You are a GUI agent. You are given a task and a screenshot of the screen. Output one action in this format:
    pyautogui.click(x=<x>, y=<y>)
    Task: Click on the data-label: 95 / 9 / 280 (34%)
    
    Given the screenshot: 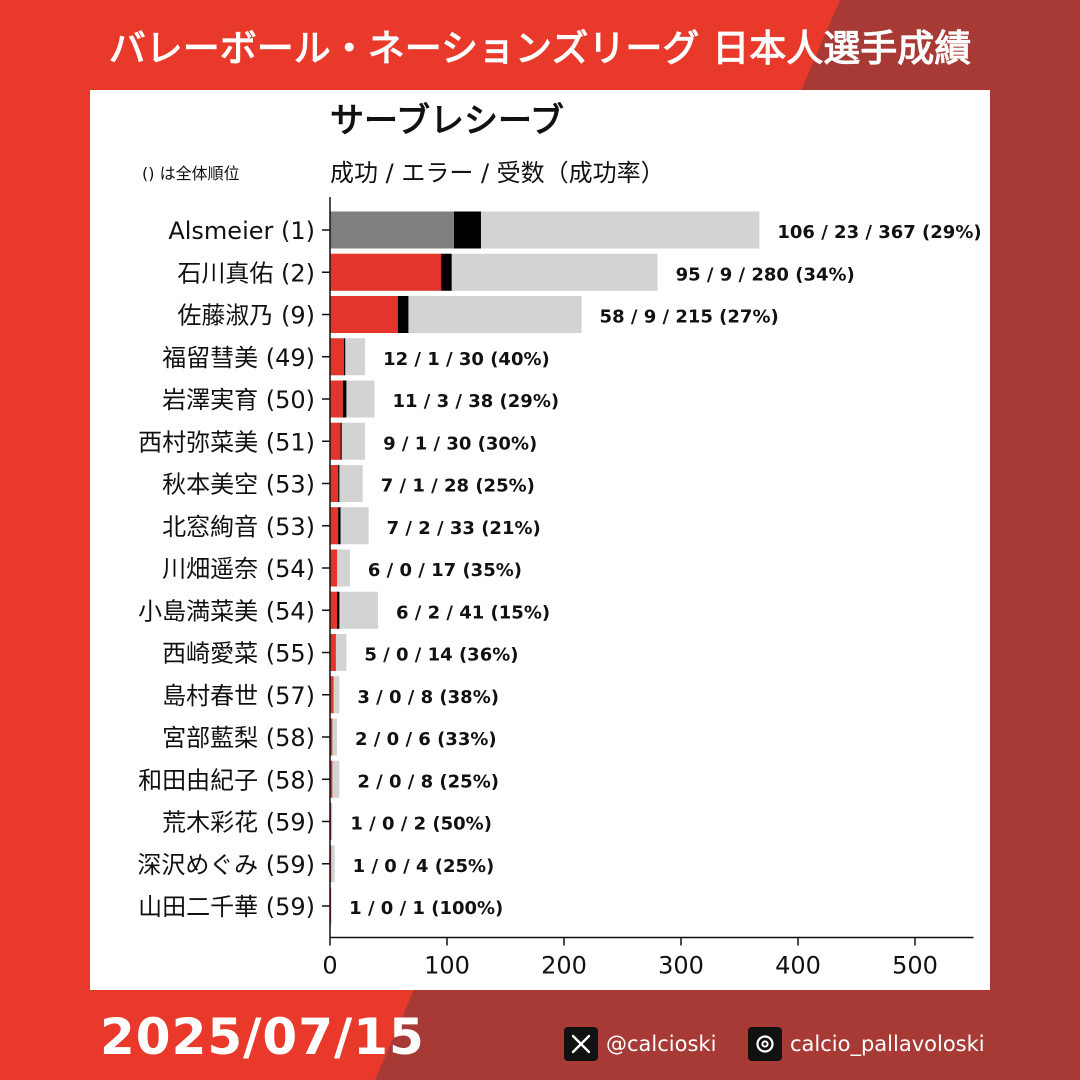 What is the action you would take?
    pyautogui.click(x=765, y=274)
    